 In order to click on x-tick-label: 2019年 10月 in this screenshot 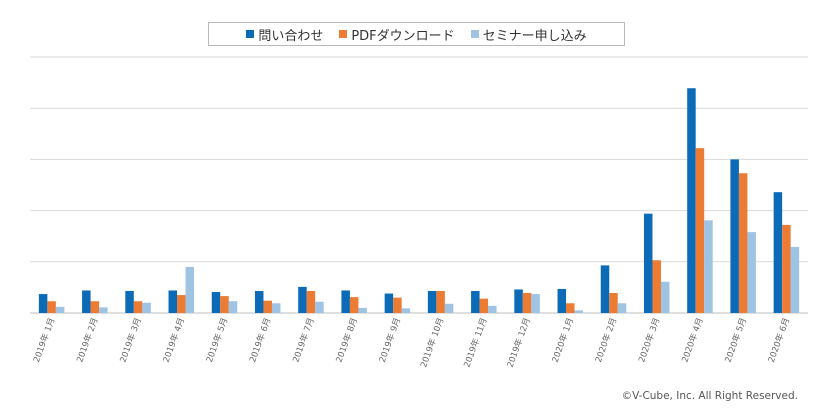, I will do `click(432, 342)`.